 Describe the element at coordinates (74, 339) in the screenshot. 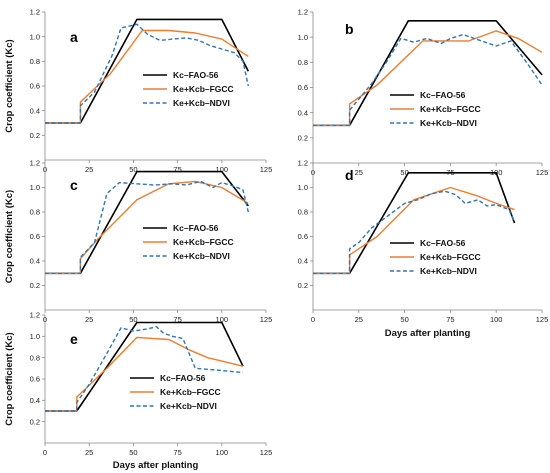

I see `panel-label: e` at that location.